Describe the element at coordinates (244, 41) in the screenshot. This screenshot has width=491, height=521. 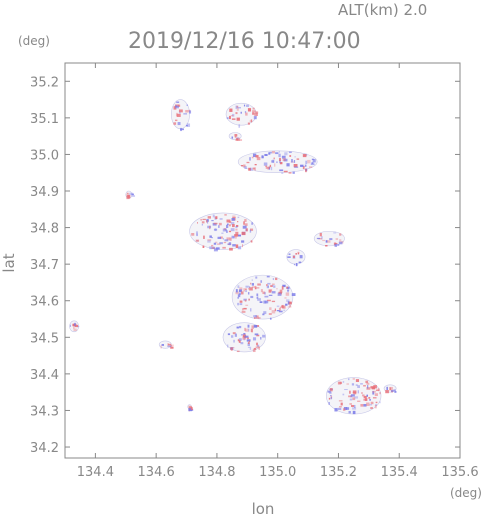
I see `chart-title: 2019/12/16 10:47:00` at that location.